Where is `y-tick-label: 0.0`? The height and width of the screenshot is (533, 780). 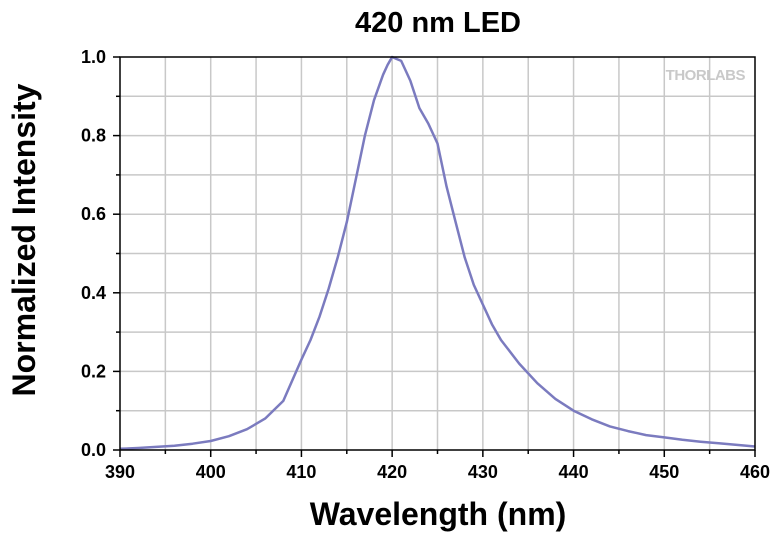
y-tick-label: 0.0 is located at coordinates (93, 450).